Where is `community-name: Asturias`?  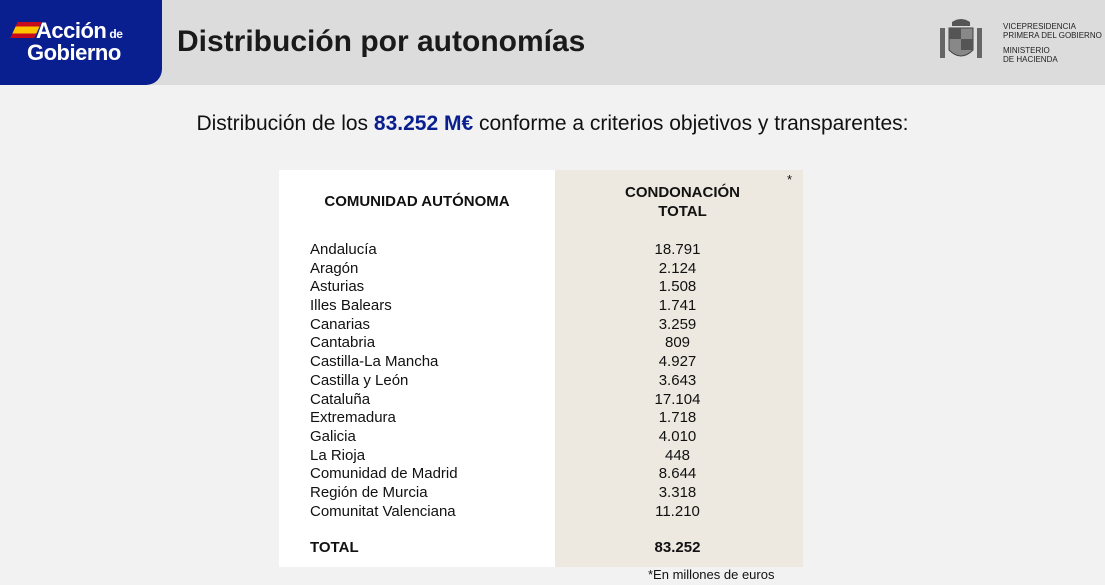 community-name: Asturias is located at coordinates (337, 287).